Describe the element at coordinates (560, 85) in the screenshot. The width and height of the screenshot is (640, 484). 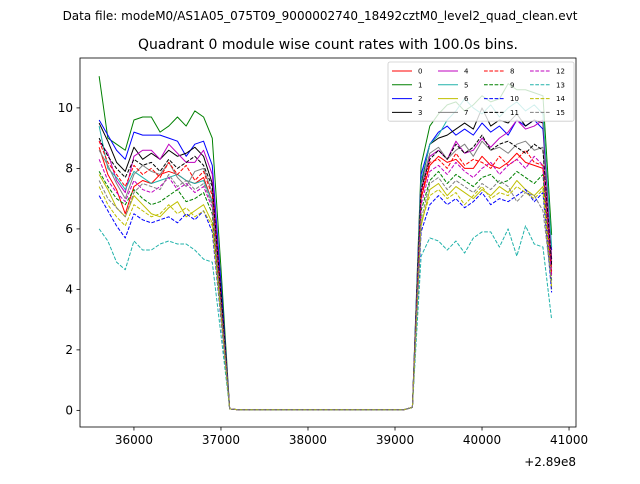
I see `legend-label-13: 13` at that location.